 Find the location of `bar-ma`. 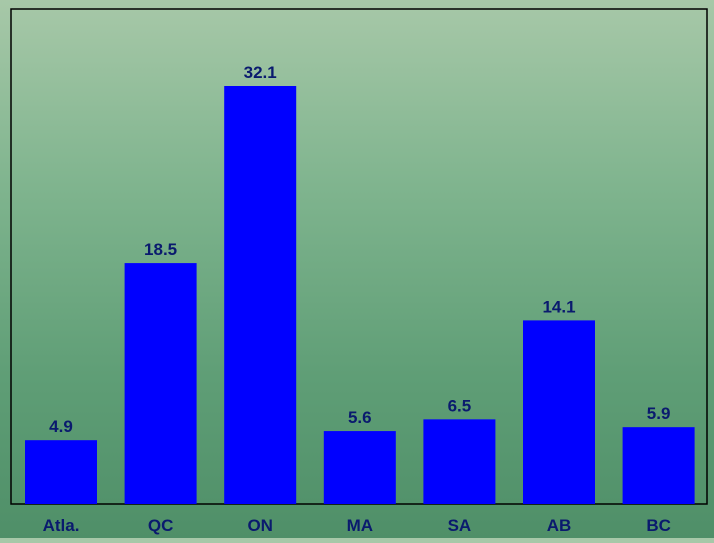

bar-ma is located at coordinates (359, 467).